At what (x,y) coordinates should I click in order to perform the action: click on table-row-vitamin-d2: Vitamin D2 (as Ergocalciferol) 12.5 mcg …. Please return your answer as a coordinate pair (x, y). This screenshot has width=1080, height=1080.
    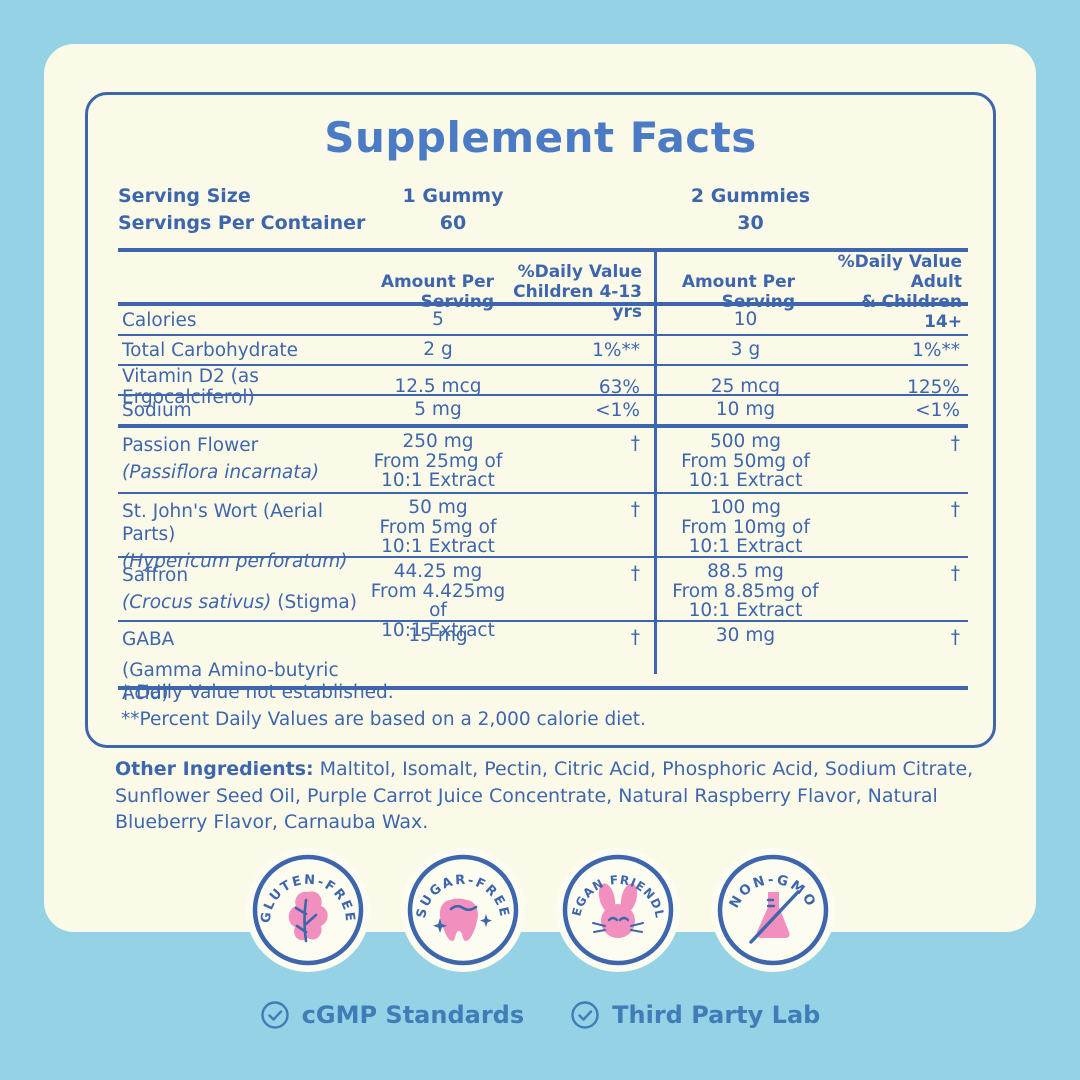
    Looking at the image, I should click on (543, 387).